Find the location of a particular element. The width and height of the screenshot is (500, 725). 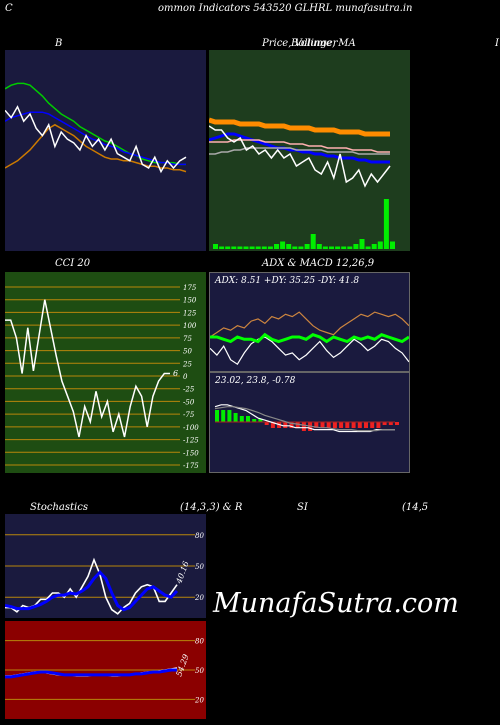

macd-series-macd is located at coordinates (304, 418).